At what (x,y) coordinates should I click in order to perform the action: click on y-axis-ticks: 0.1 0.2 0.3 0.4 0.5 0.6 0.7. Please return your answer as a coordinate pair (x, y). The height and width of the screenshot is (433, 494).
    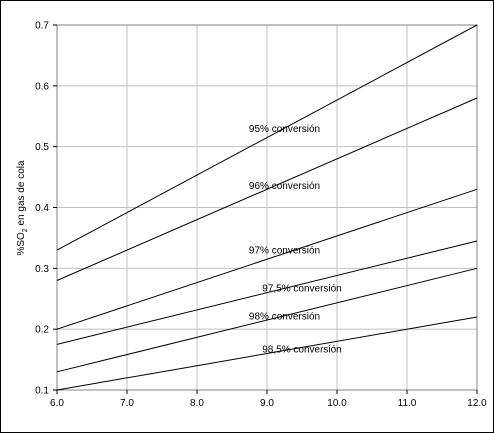
    Looking at the image, I should click on (46, 209).